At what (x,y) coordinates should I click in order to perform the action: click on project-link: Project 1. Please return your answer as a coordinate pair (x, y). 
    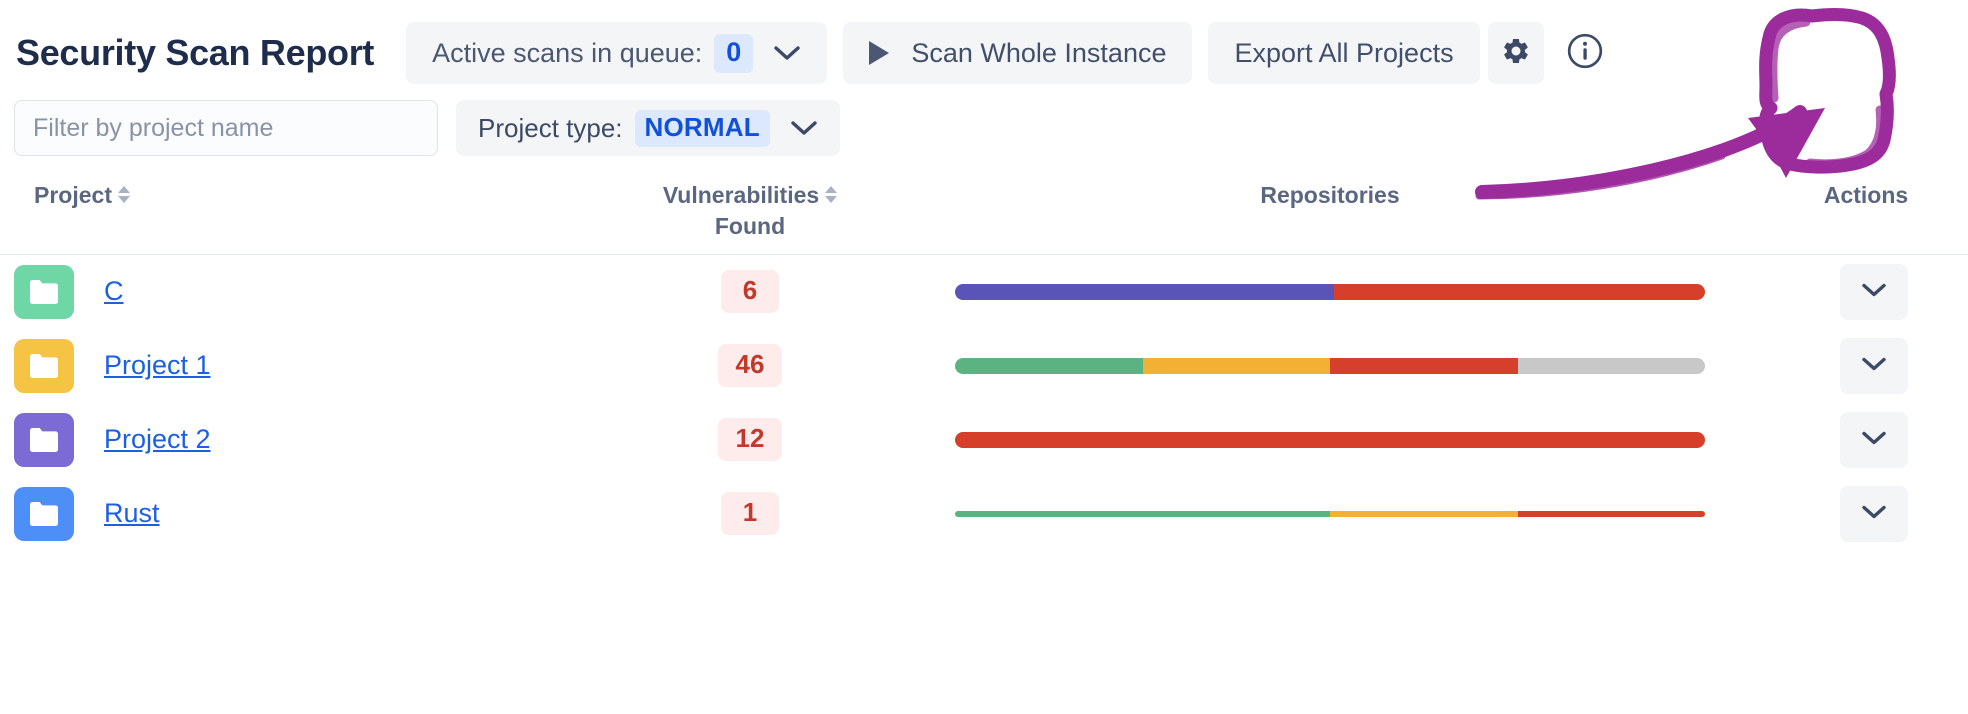
    Looking at the image, I should click on (157, 365).